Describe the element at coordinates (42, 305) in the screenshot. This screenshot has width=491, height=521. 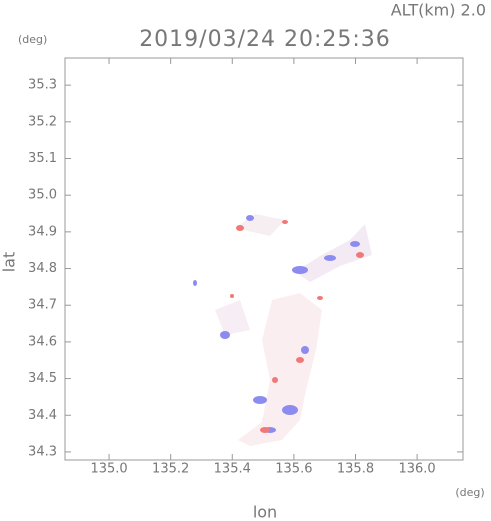
I see `y-tick-label: 34.7` at that location.